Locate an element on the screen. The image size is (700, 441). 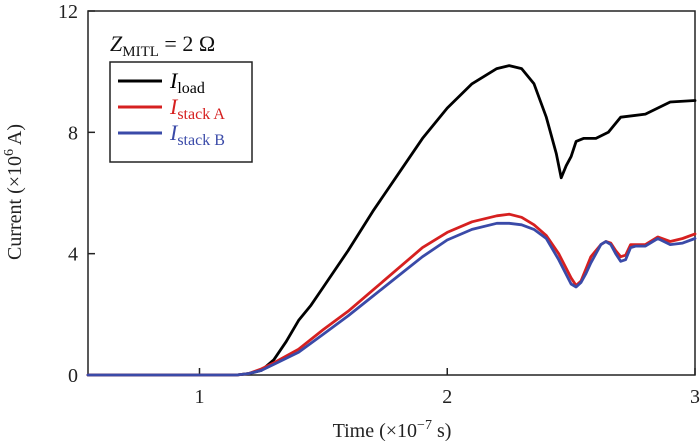
annotation: ZMITL = 2 Ω is located at coordinates (162, 45).